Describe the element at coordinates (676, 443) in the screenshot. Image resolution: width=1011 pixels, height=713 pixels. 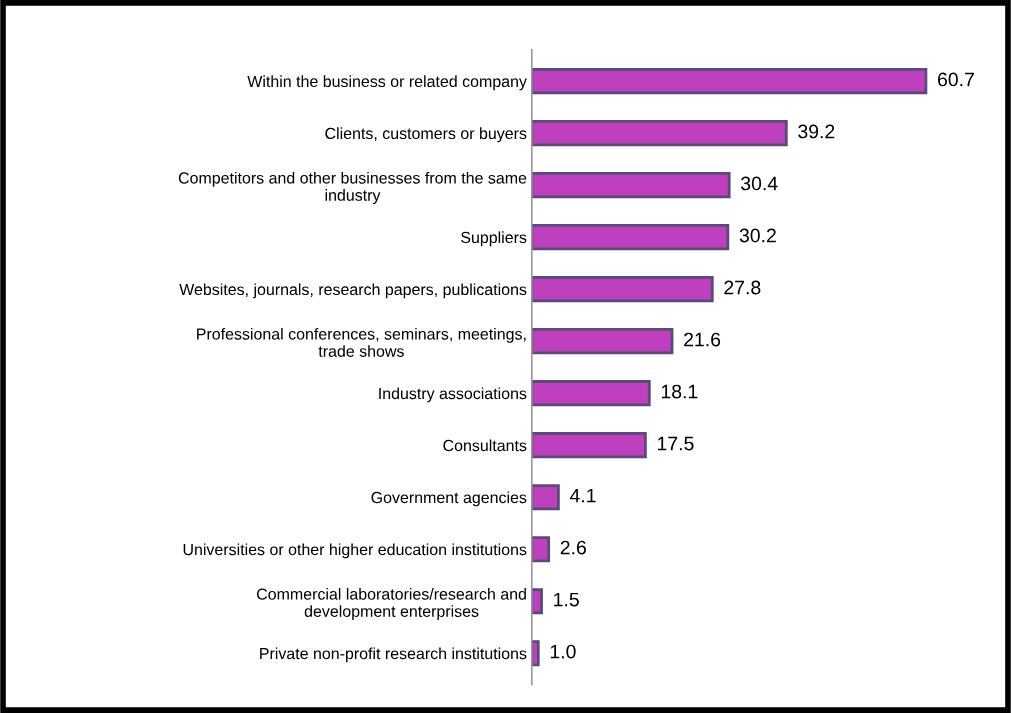
I see `data-label: 17.5` at that location.